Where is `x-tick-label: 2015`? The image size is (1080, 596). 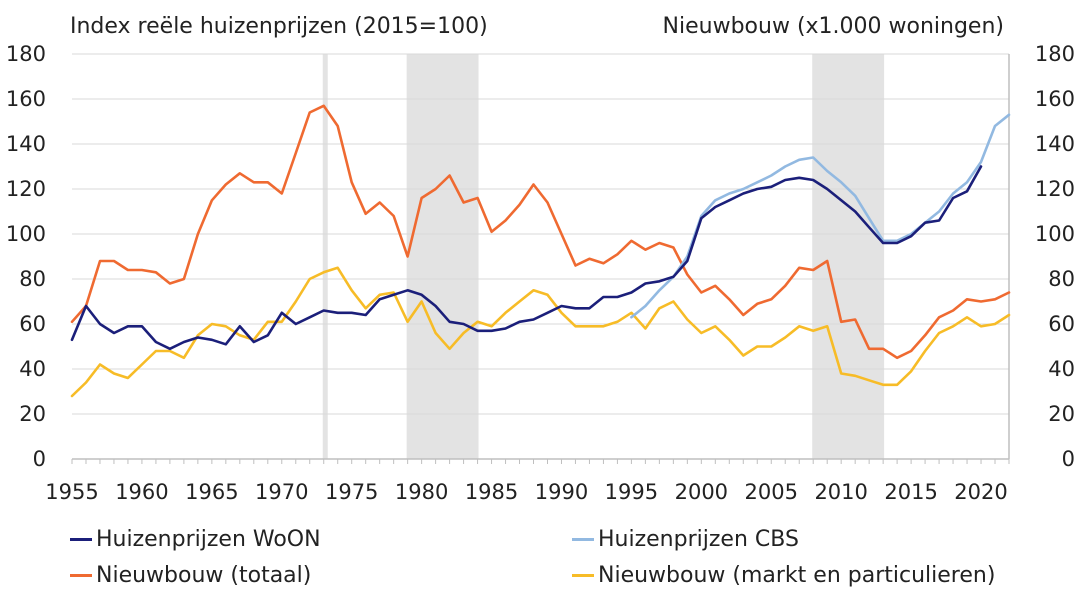
x-tick-label: 2015 is located at coordinates (910, 492).